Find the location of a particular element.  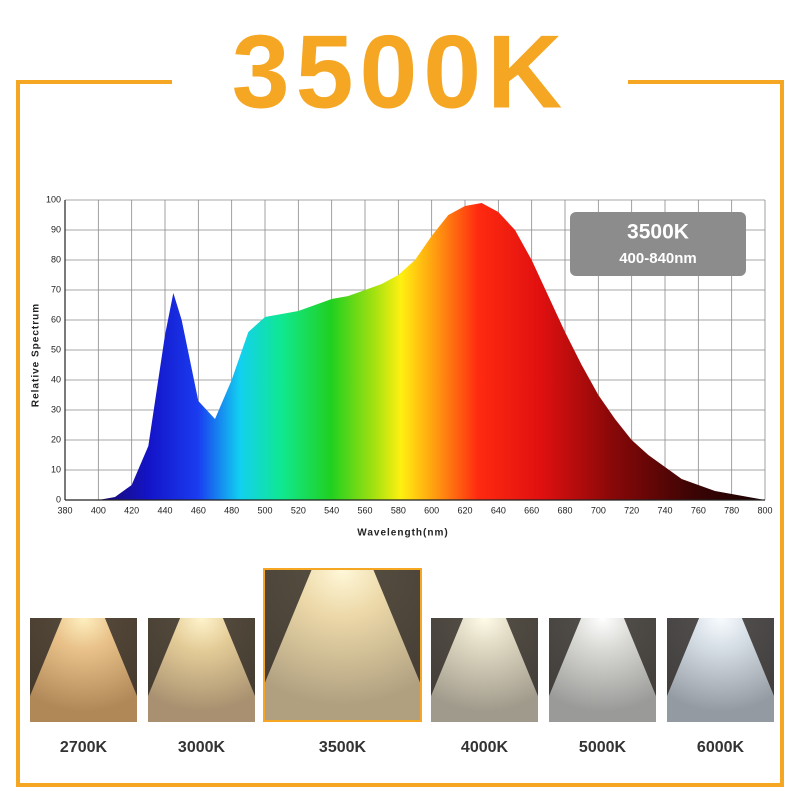

swatch-label: 2700K is located at coordinates (84, 747).